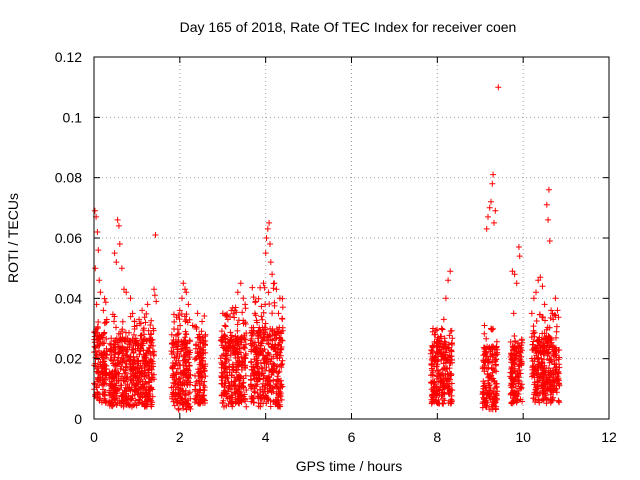 This screenshot has height=480, width=640. I want to click on x-tick-label: 0, so click(94, 437).